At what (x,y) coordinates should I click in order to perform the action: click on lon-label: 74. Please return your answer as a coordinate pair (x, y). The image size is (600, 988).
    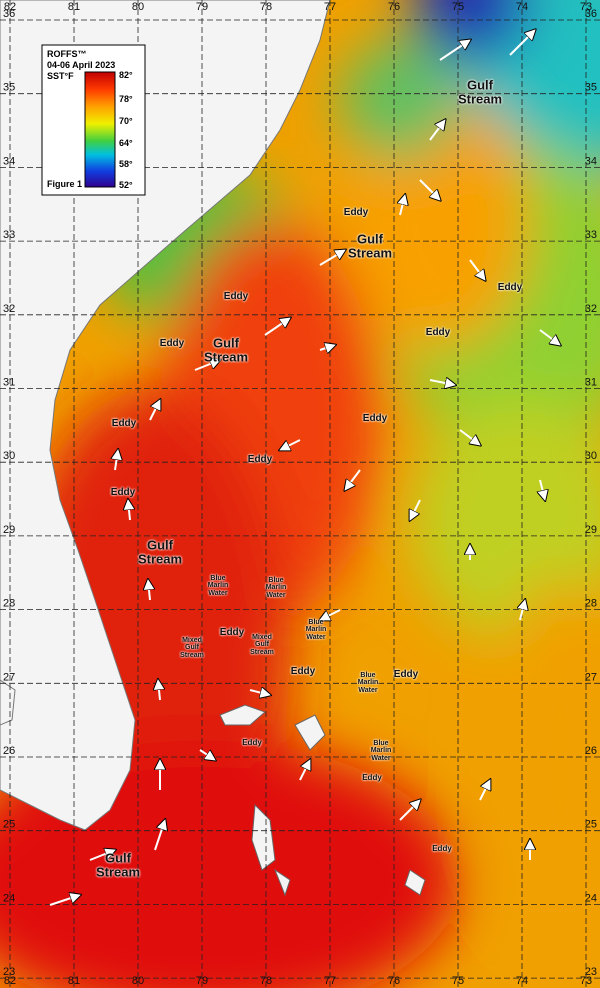
    Looking at the image, I should click on (522, 7).